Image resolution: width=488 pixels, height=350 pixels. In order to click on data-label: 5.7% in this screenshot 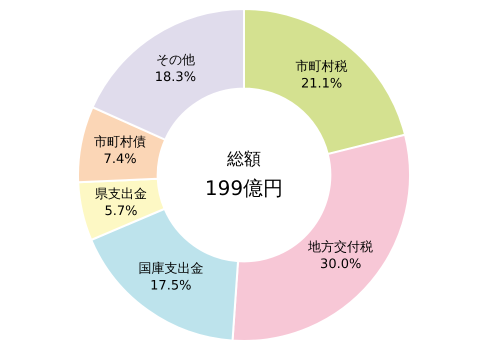, I will do `click(121, 211)`.